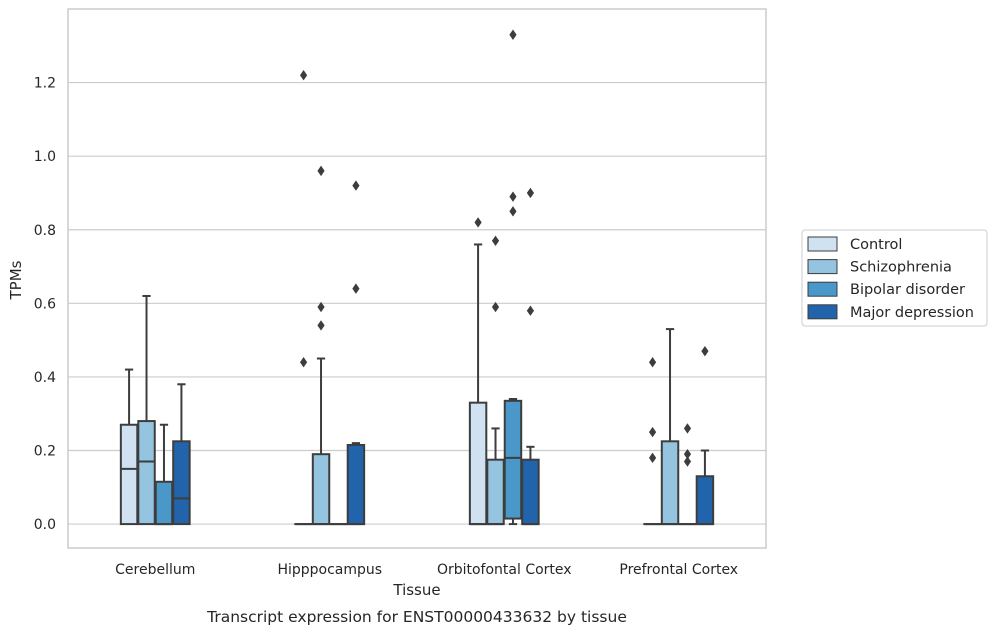 The image size is (997, 634). What do you see at coordinates (416, 590) in the screenshot?
I see `x-axis-title: Tissue` at bounding box center [416, 590].